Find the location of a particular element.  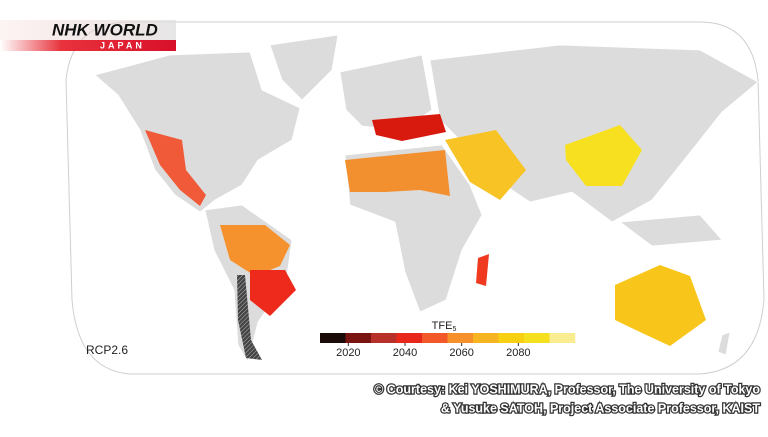

region-madagascar is located at coordinates (482, 270).